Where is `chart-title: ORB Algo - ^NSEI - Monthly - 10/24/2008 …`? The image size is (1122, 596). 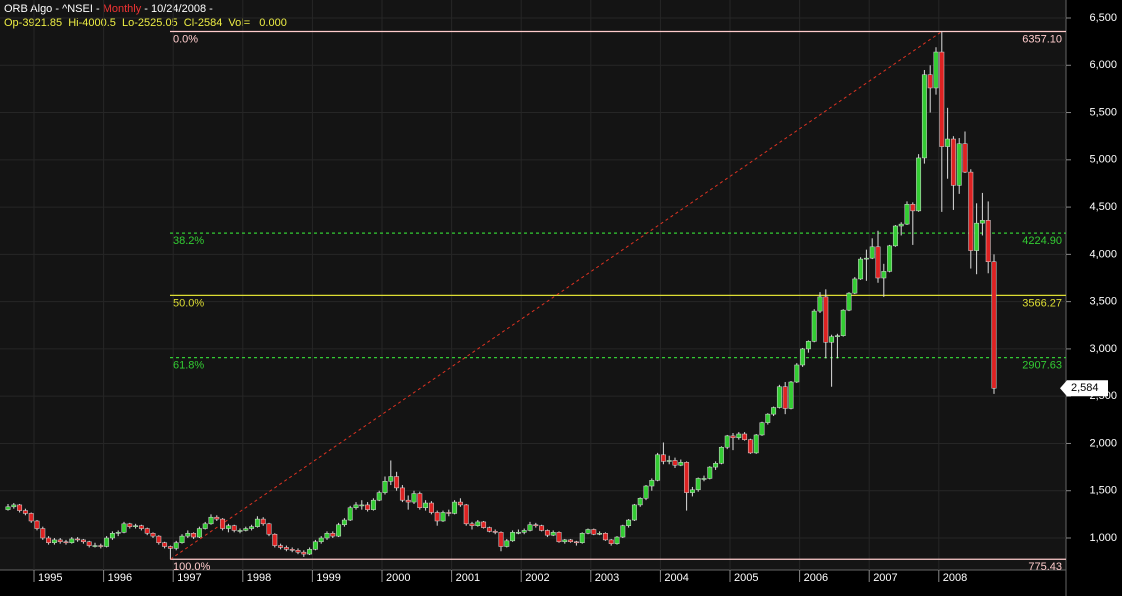 chart-title: ORB Algo - ^NSEI - Monthly - 10/24/2008 … is located at coordinates (108, 9).